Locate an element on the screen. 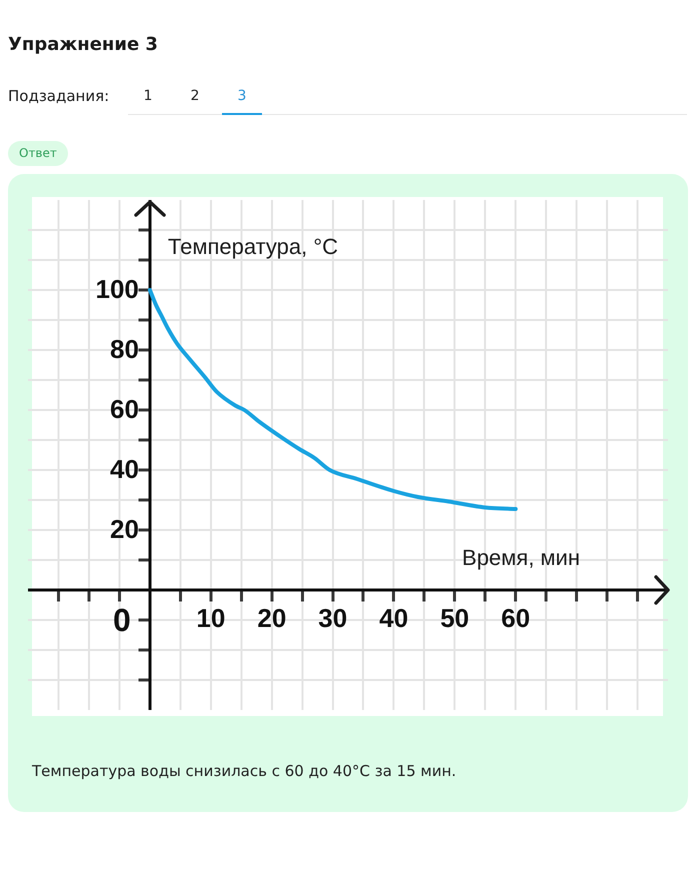 The width and height of the screenshot is (695, 881). y-tick-label: 20 is located at coordinates (124, 529).